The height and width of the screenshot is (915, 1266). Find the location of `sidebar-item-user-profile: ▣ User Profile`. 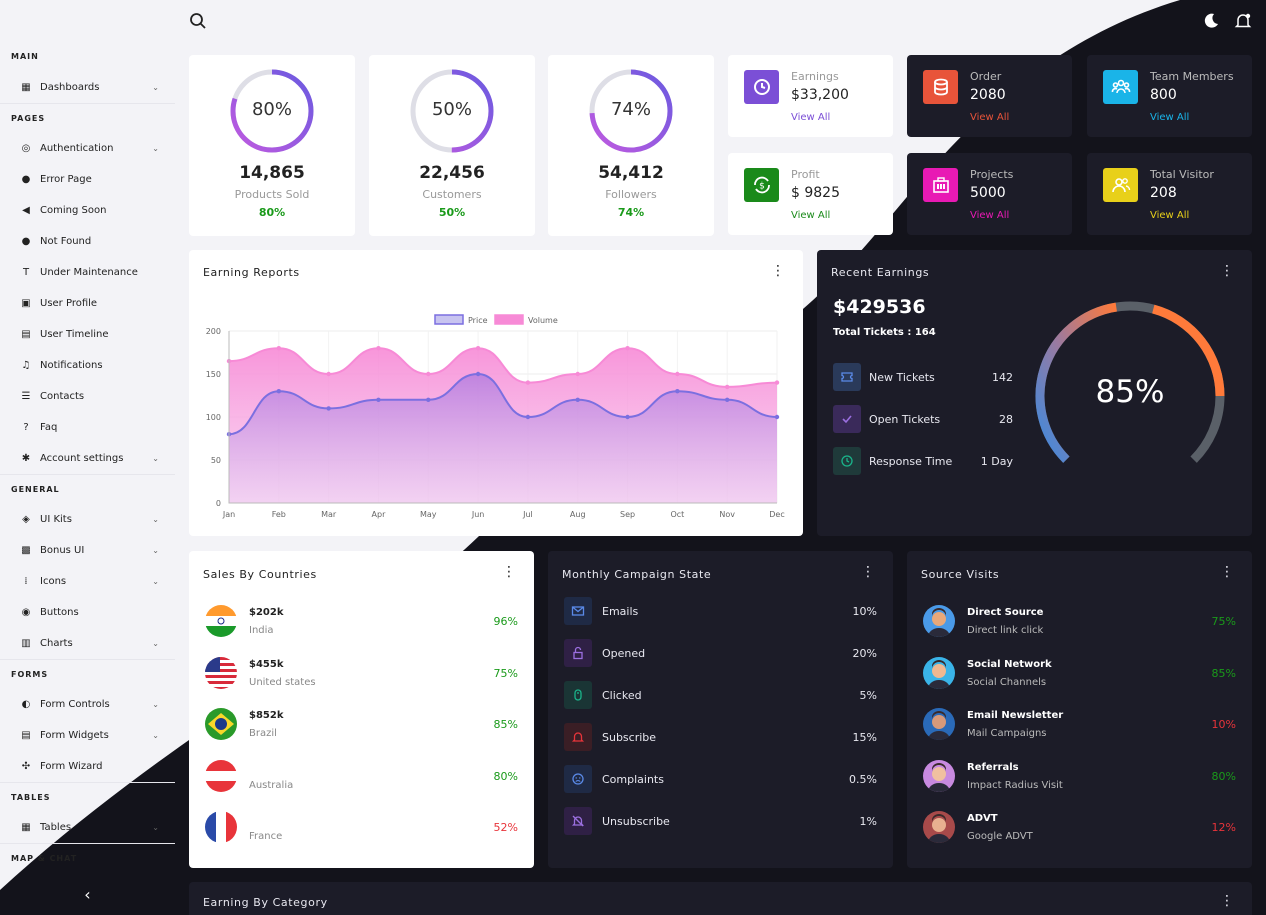

sidebar-item-user-profile: ▣ User Profile is located at coordinates (87, 303).